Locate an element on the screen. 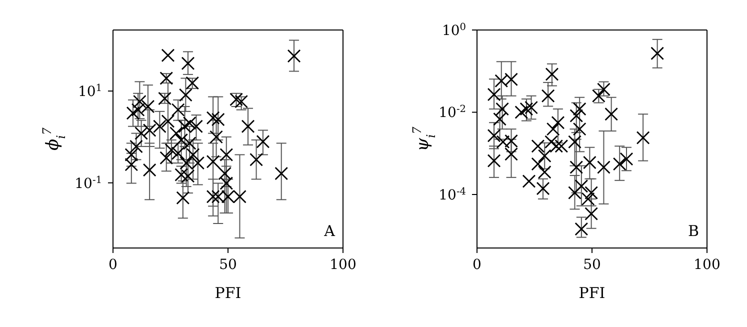  y-tick-label: 10$^{-4}$ is located at coordinates (452, 195).